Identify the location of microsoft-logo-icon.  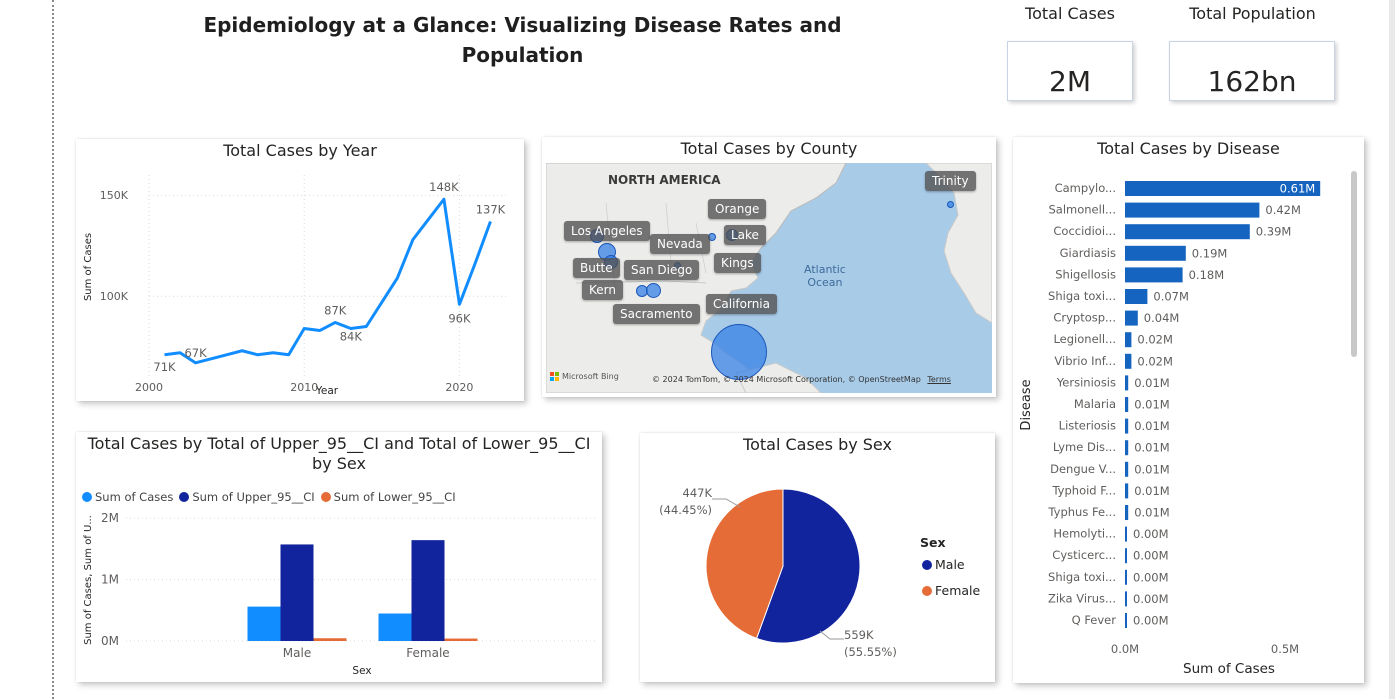
(554, 376).